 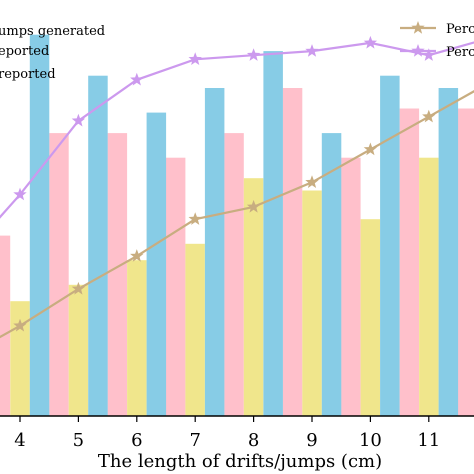 I want to click on legend-left: umps generated eported reported, so click(x=52, y=53).